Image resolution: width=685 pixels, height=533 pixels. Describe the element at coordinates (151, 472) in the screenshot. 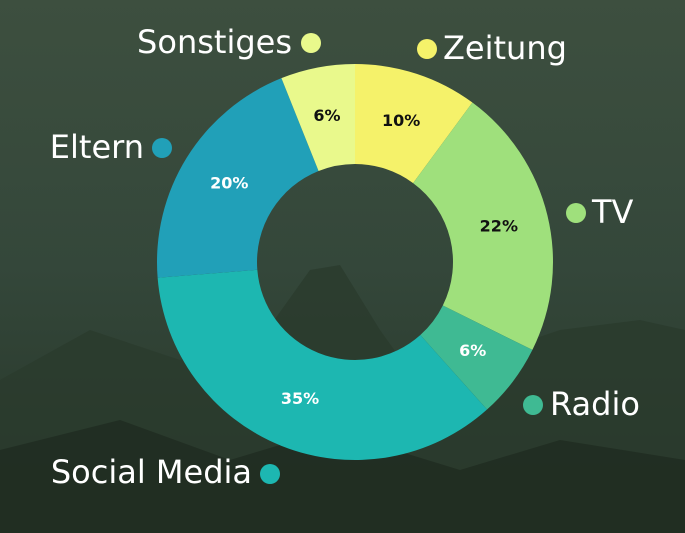

I see `legend-label: Social Media` at that location.